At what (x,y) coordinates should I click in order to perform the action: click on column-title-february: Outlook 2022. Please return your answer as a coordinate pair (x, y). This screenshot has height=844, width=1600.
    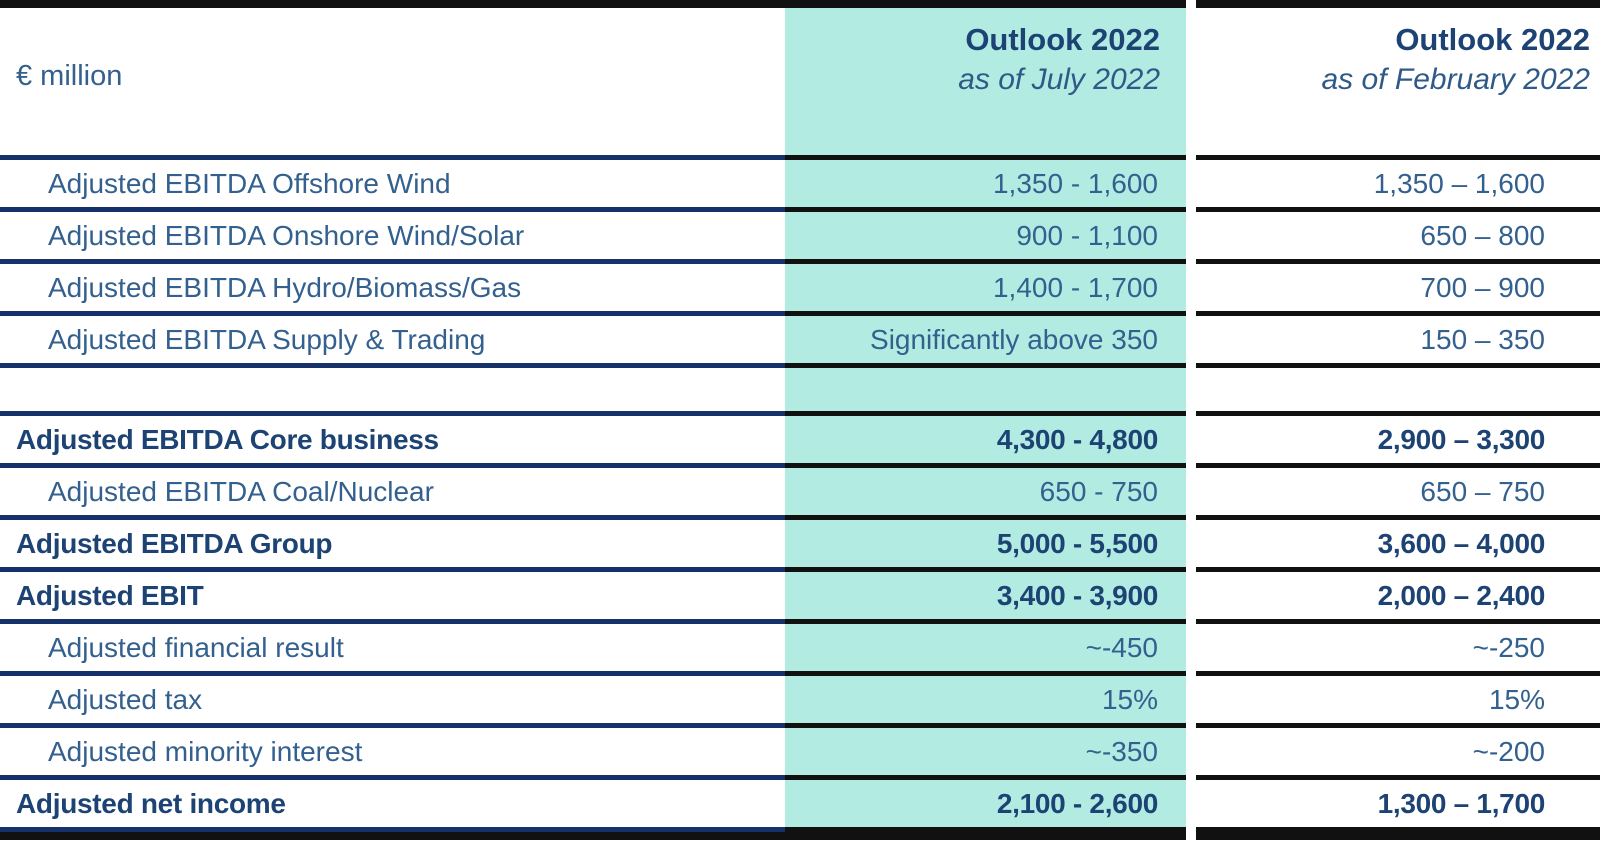
    Looking at the image, I should click on (1492, 39).